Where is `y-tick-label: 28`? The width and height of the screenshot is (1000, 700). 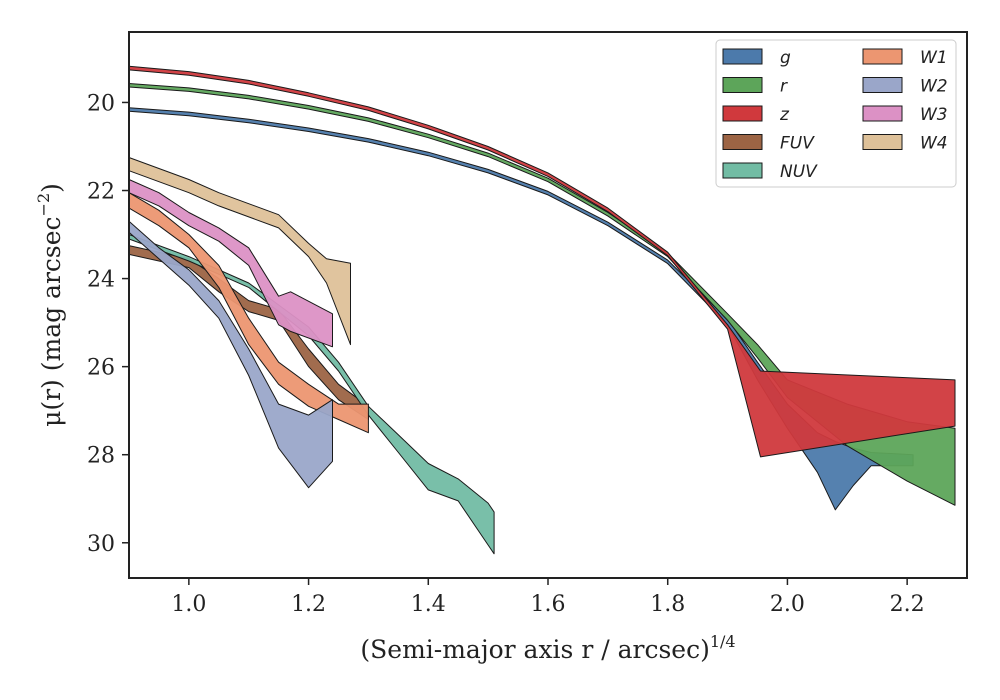 y-tick-label: 28 is located at coordinates (101, 456).